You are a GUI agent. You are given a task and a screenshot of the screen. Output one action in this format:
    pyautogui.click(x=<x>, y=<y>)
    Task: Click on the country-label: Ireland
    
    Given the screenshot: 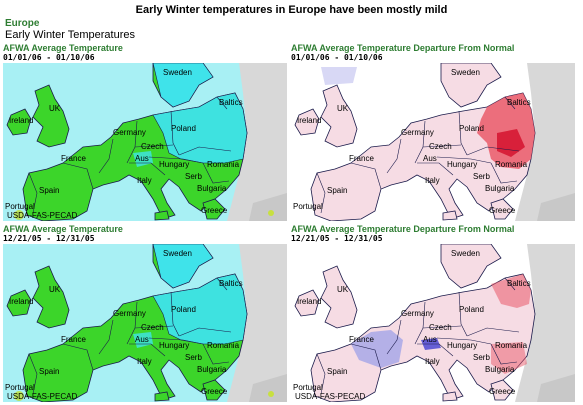 What is the action you would take?
    pyautogui.click(x=309, y=301)
    